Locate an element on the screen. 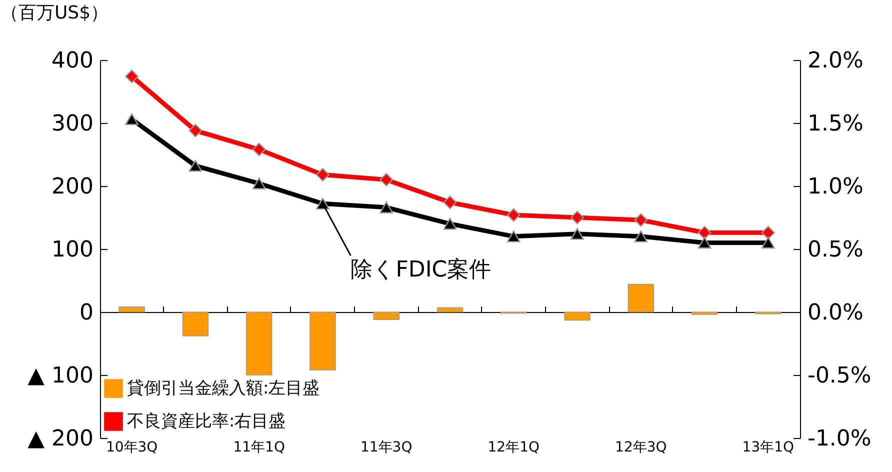 This screenshot has height=472, width=892. x-tick-label: 12年1Q is located at coordinates (514, 448).